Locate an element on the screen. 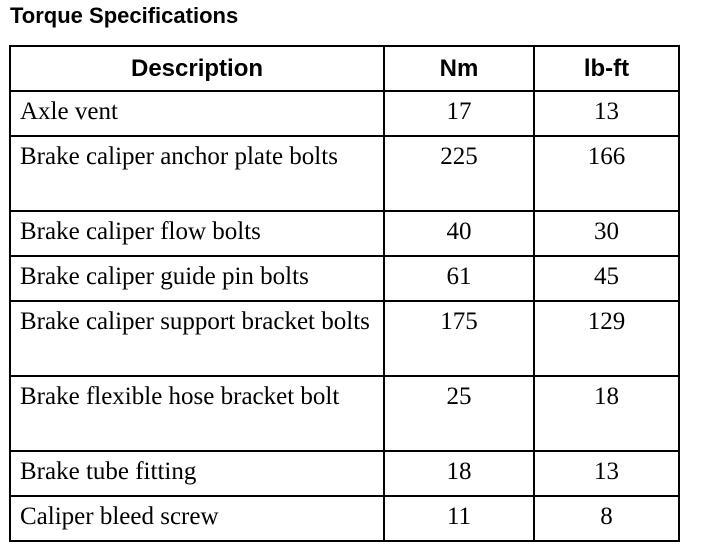 The image size is (704, 552). table-row: Caliper bleed screw 11 8 is located at coordinates (344, 518).